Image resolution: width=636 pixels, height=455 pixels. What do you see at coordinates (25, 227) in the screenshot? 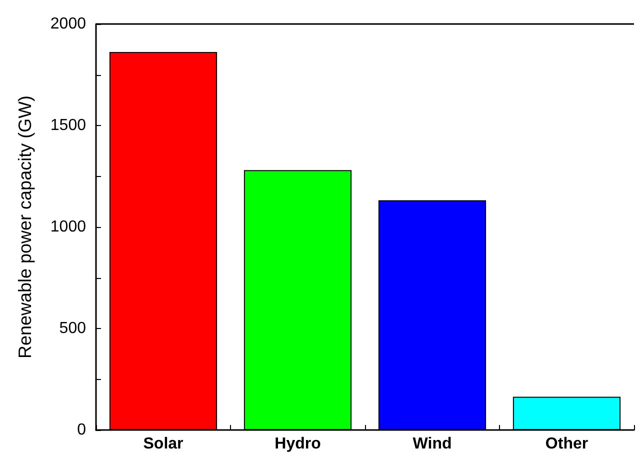
I see `y-axis-title: Renewable power capacity (GW)` at bounding box center [25, 227].